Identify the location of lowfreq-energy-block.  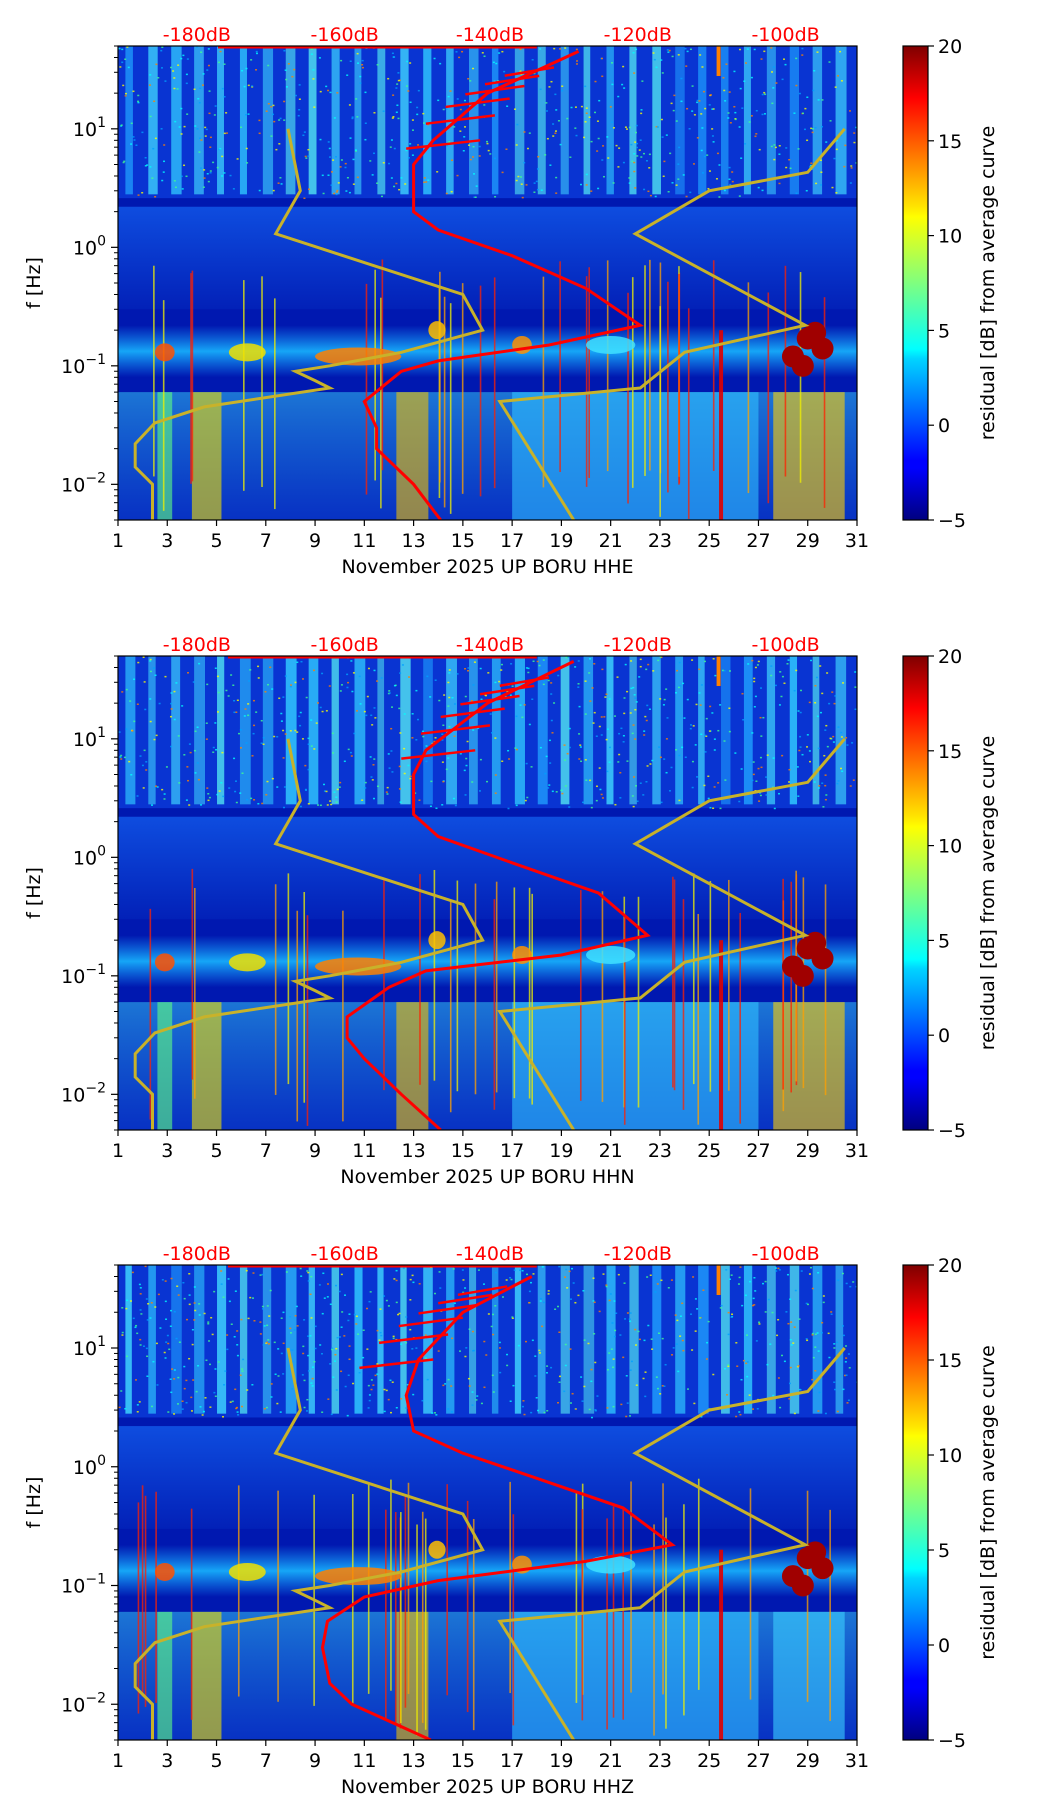
(412, 456).